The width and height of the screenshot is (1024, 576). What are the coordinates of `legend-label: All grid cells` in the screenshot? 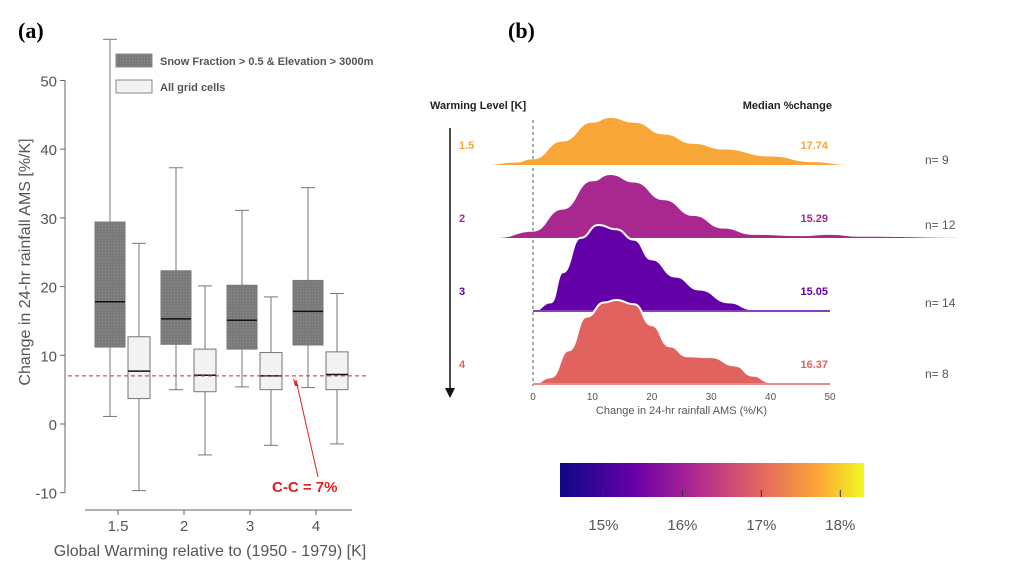 It's located at (192, 88).